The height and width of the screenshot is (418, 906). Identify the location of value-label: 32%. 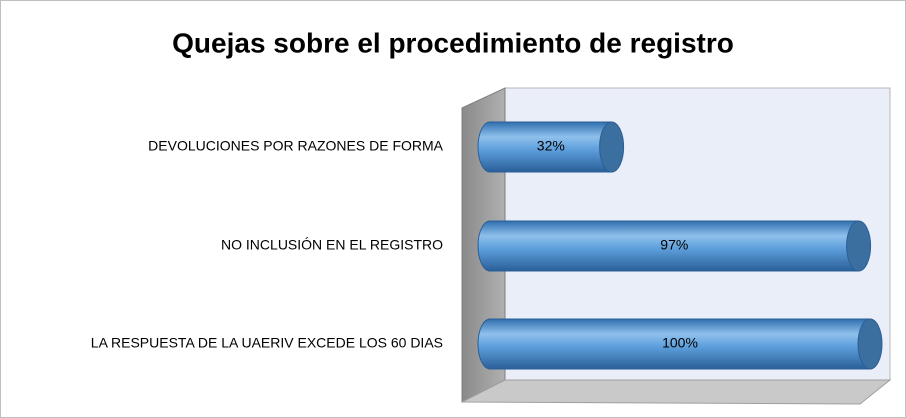
(551, 146).